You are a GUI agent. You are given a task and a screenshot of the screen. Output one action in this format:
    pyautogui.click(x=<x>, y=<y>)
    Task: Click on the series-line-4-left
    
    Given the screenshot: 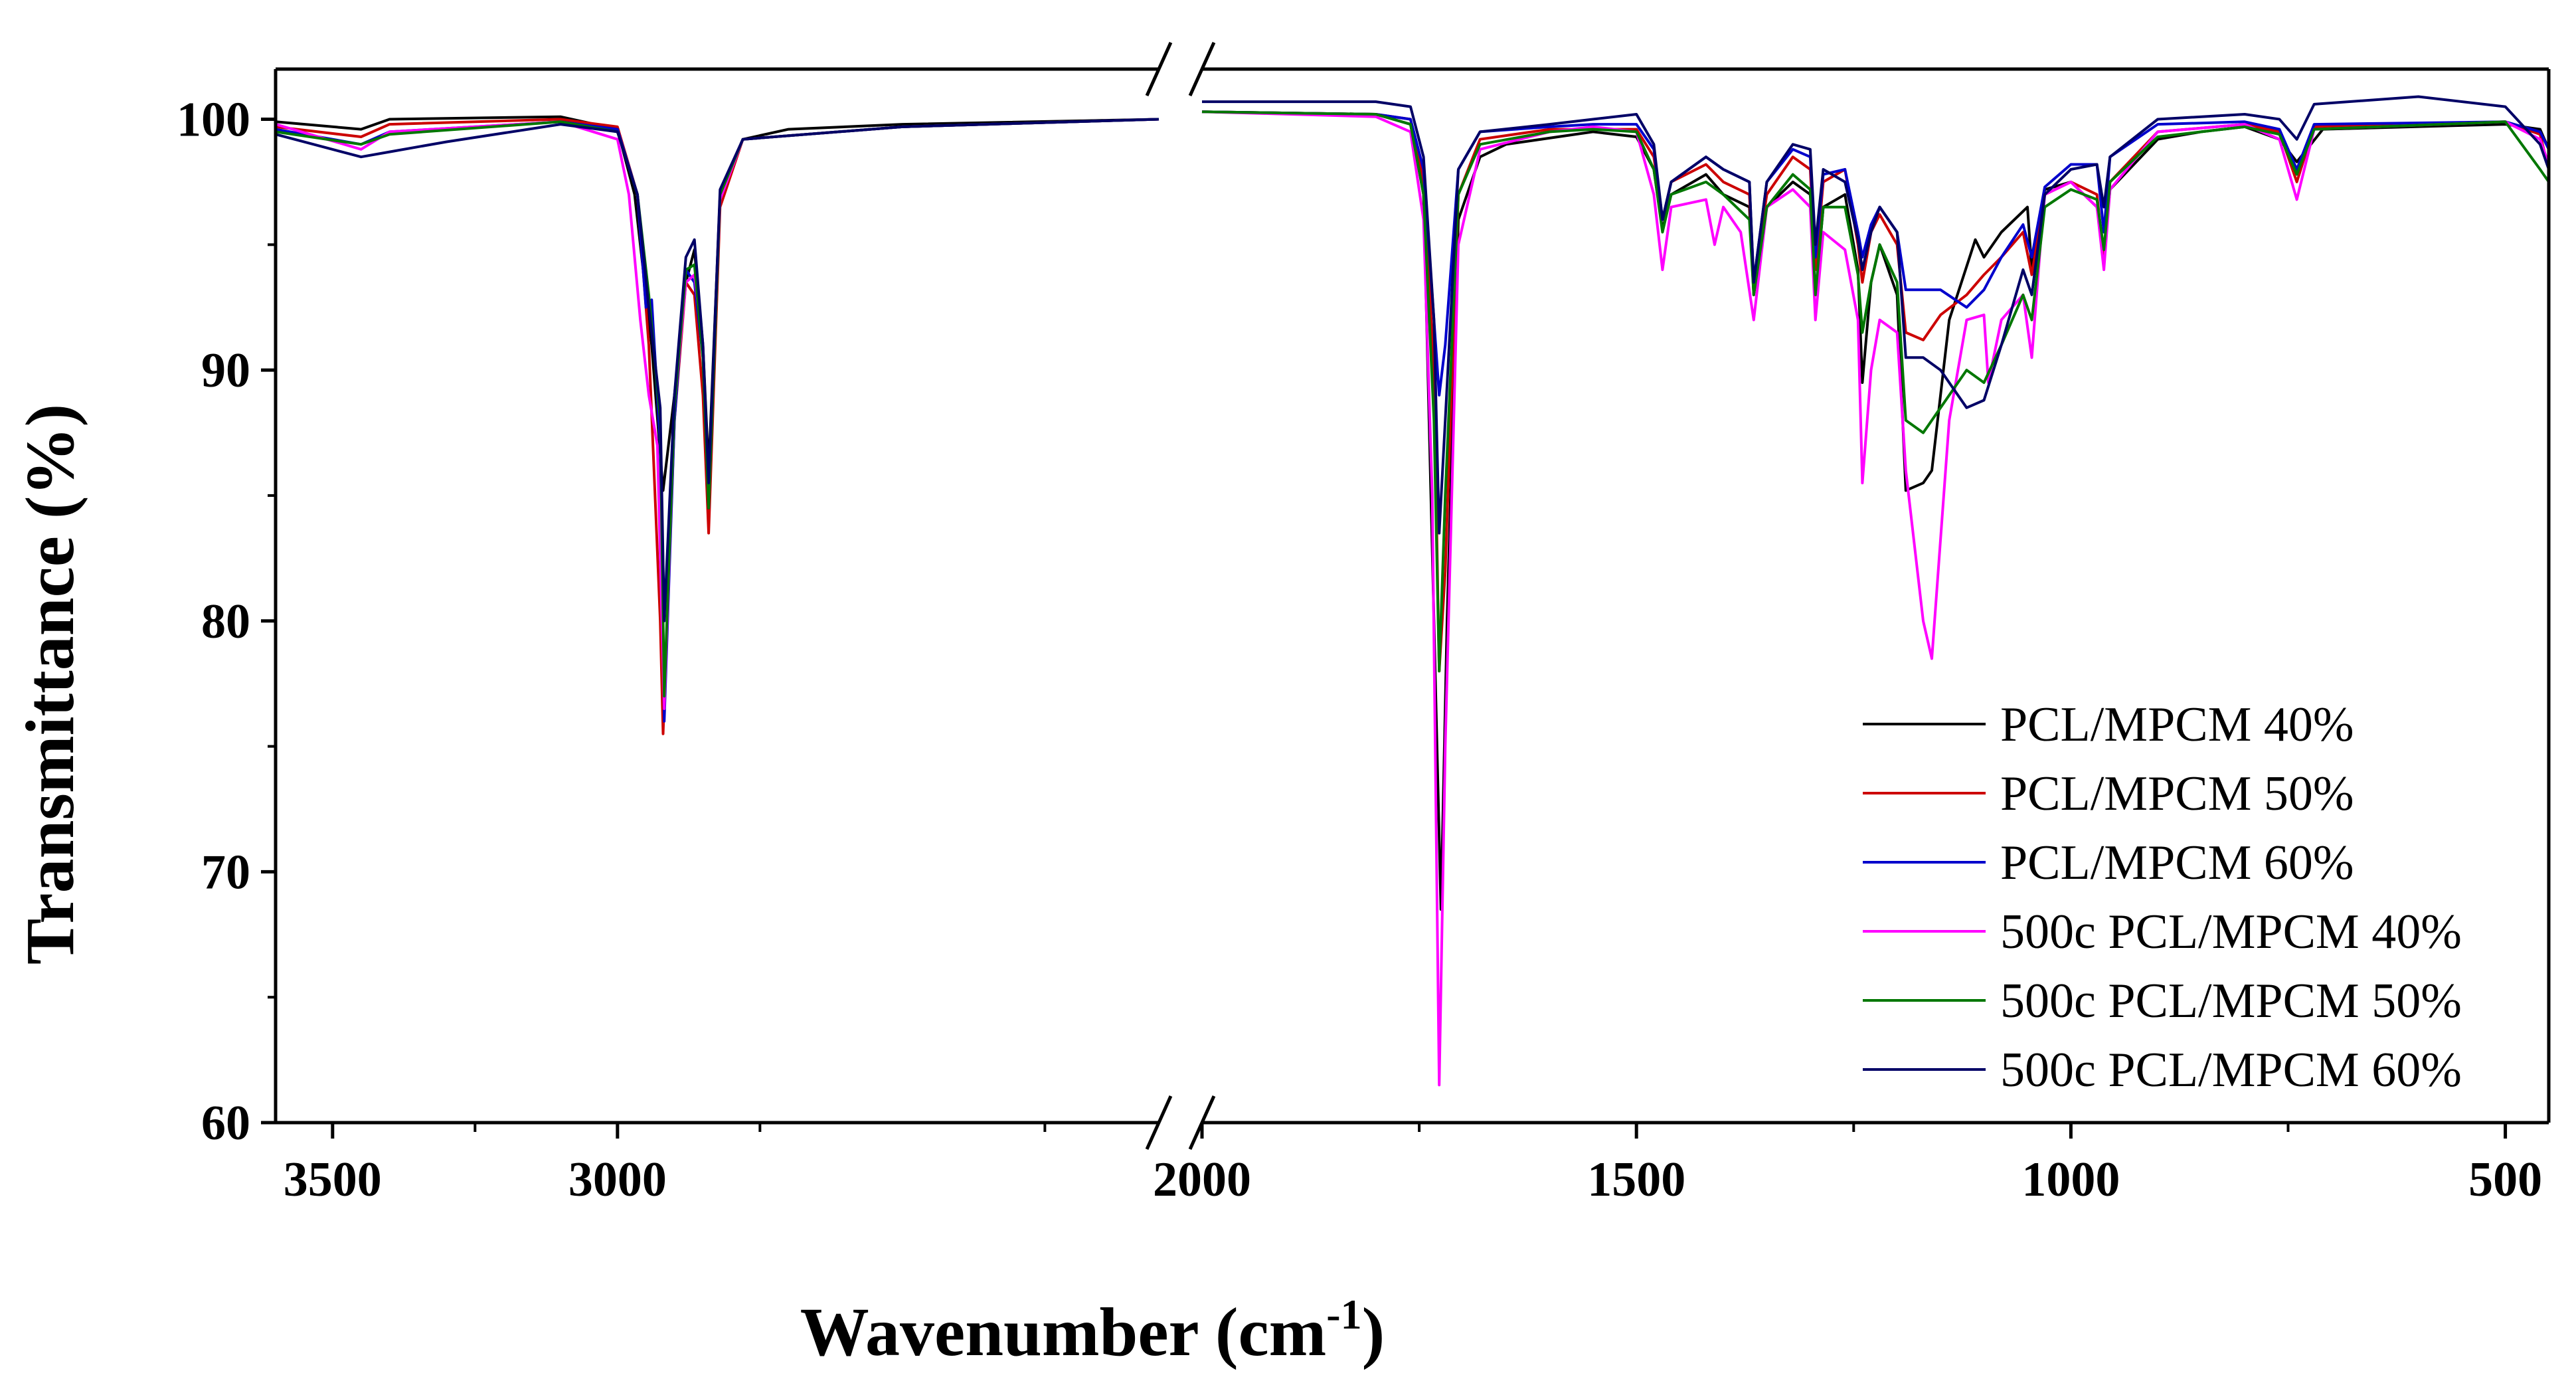 What is the action you would take?
    pyautogui.click(x=717, y=414)
    